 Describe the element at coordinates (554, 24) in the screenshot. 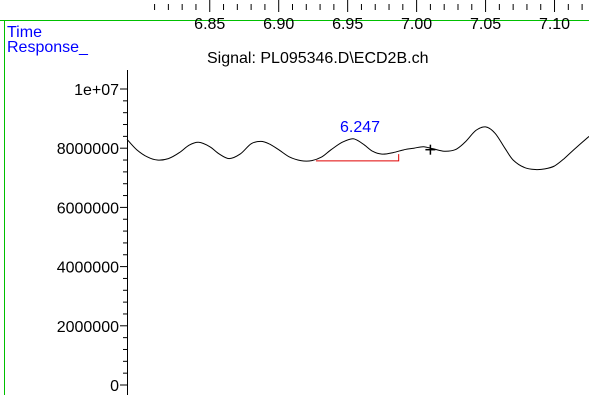

I see `x-tick-label: 7.10` at that location.